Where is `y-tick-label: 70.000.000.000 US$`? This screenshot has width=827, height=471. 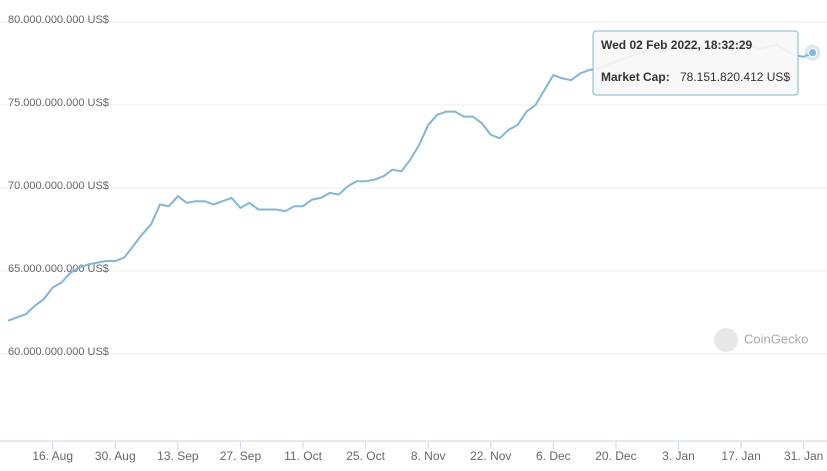 y-tick-label: 70.000.000.000 US$ is located at coordinates (58, 186).